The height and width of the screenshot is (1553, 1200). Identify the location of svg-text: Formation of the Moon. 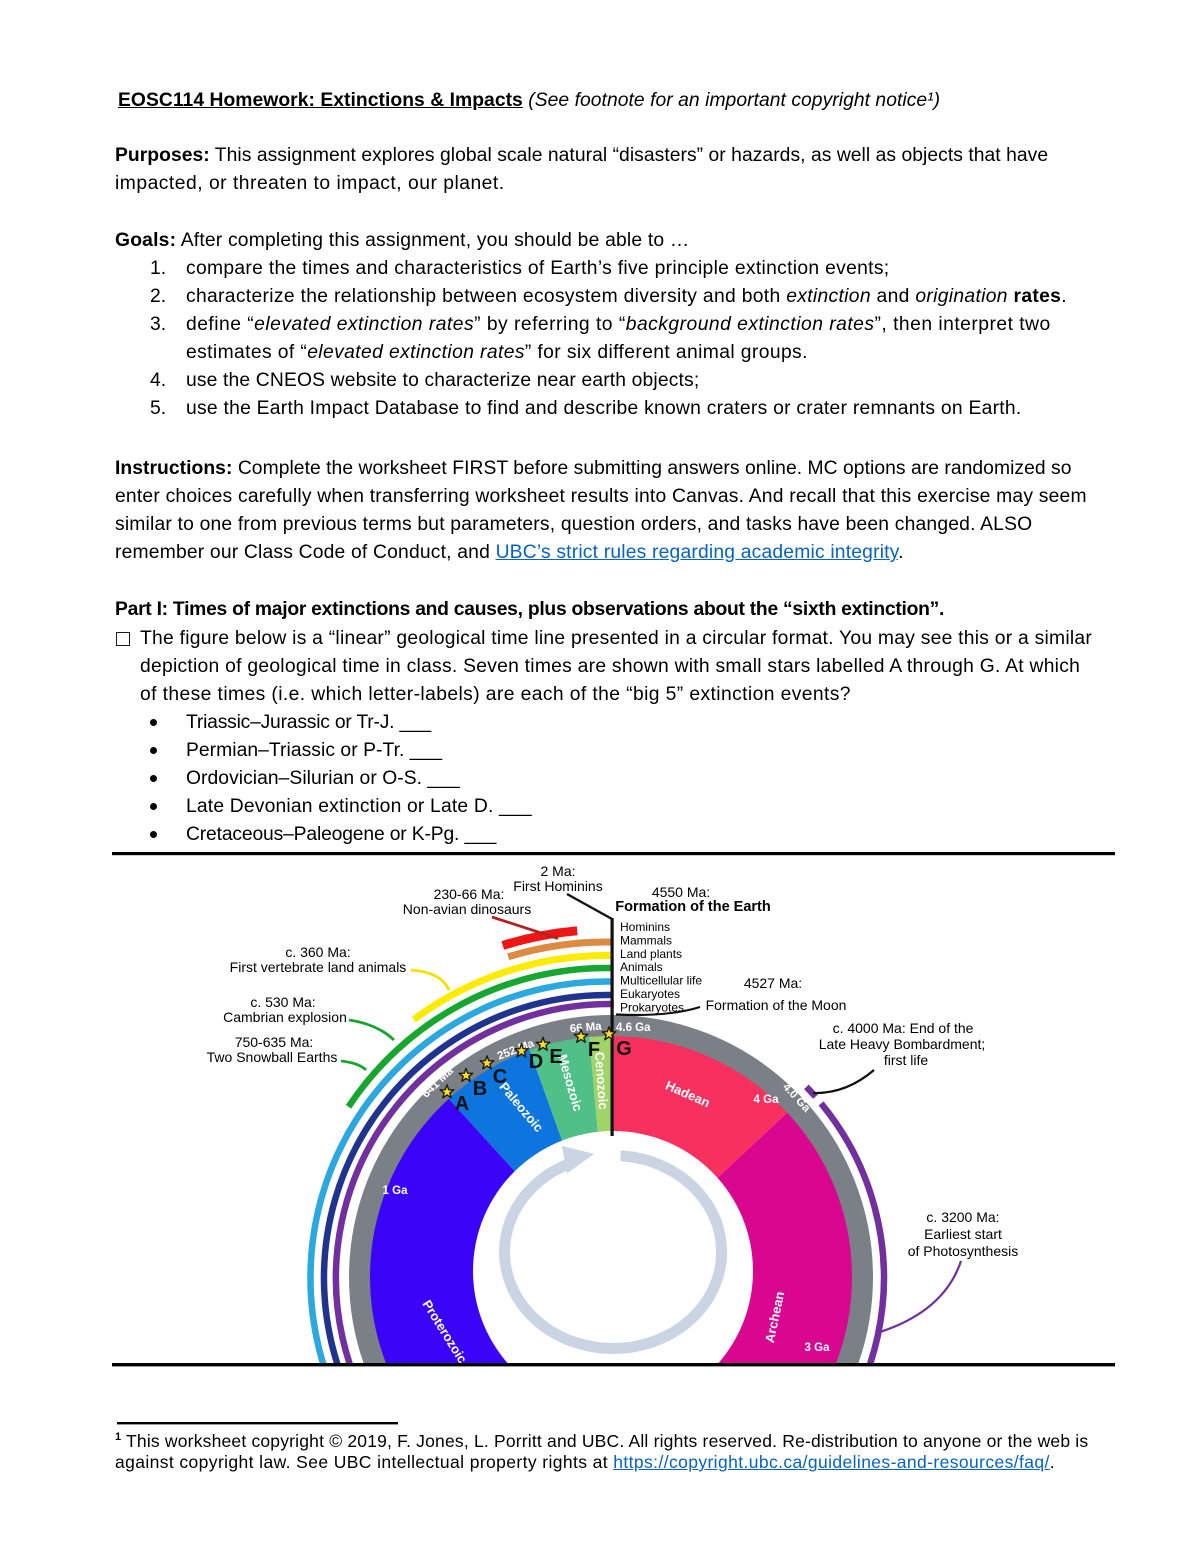
(776, 1005).